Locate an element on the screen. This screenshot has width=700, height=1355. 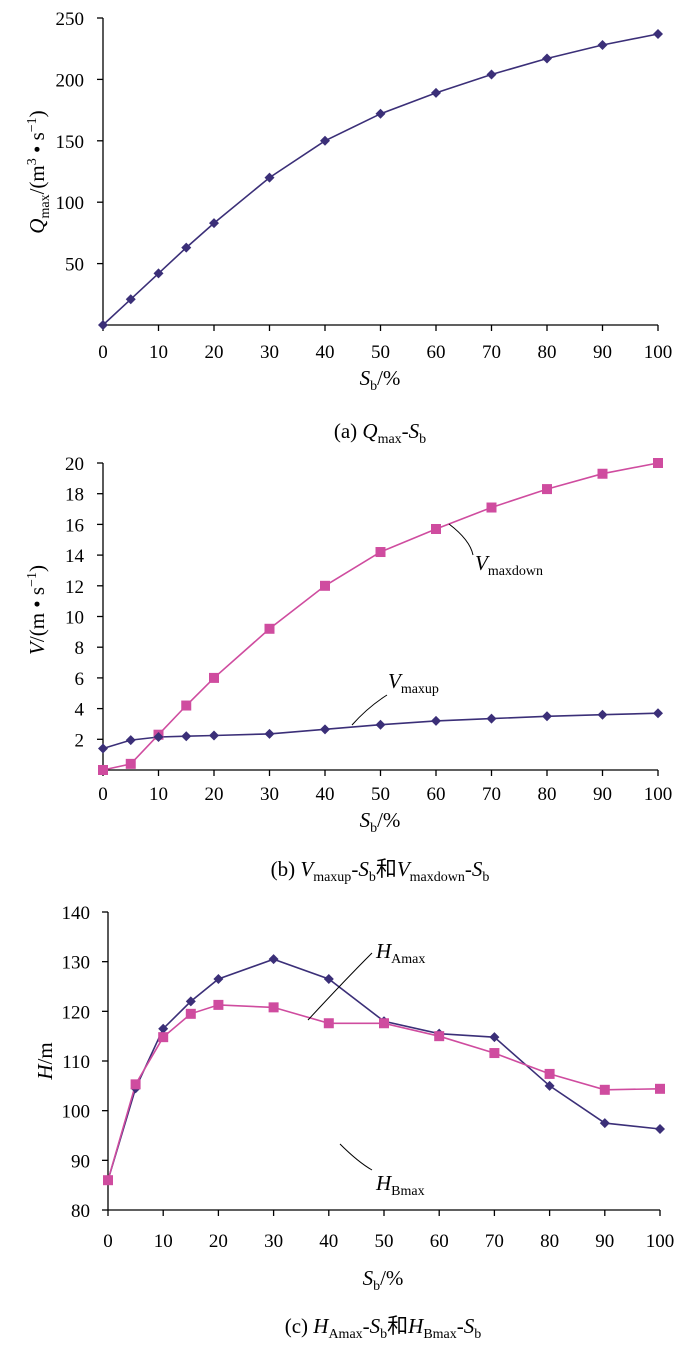
chart-a-x-tick-label: 100 is located at coordinates (658, 352).